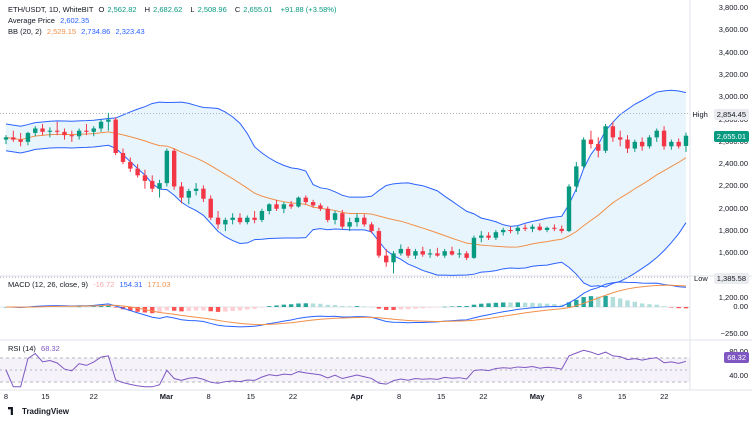  Describe the element at coordinates (258, 9) in the screenshot. I see `close-value: 2,655.01` at that location.